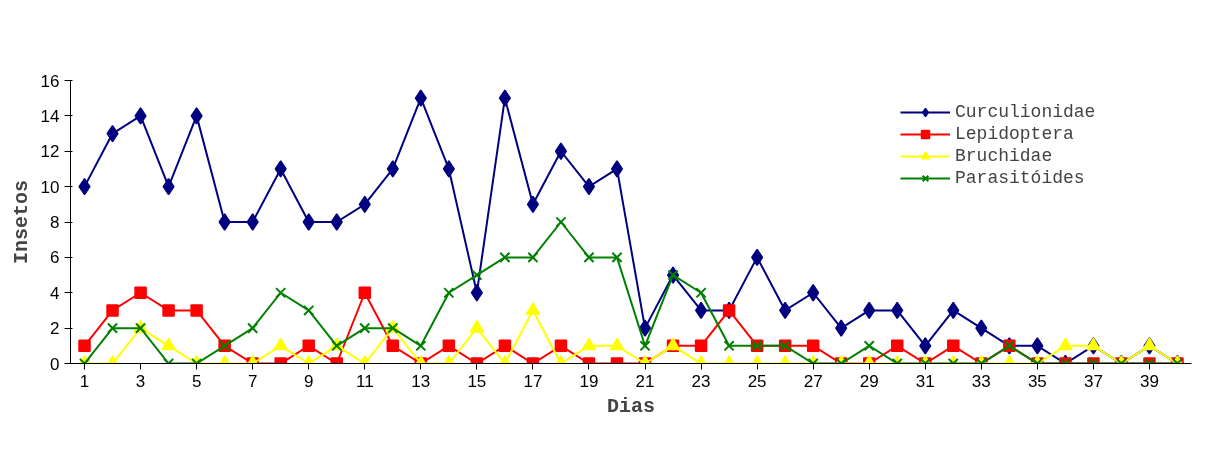 This screenshot has width=1211, height=458. Describe the element at coordinates (140, 381) in the screenshot. I see `x-tick-label: 3` at that location.